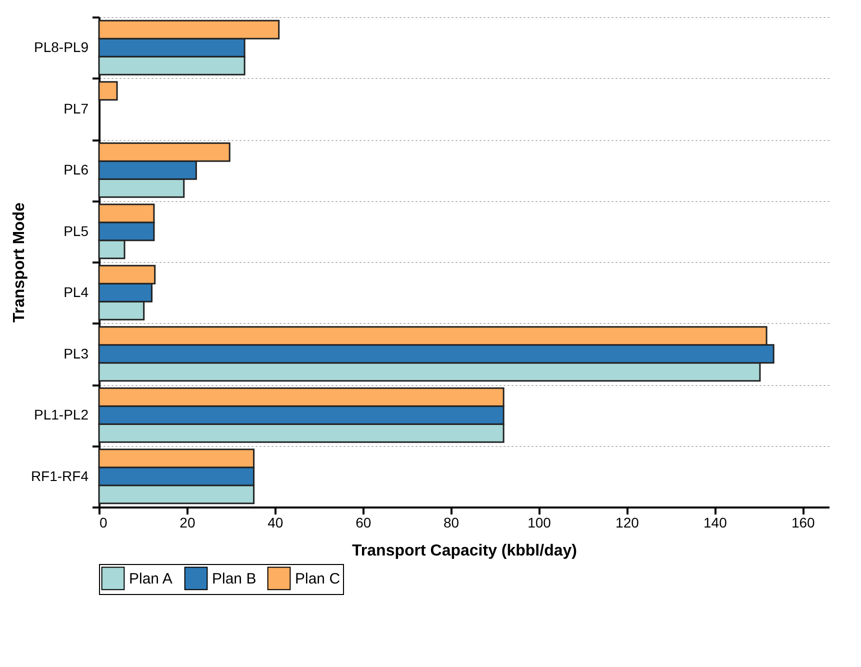 Image resolution: width=861 pixels, height=667 pixels. What do you see at coordinates (188, 522) in the screenshot?
I see `x-tick-label: 20` at bounding box center [188, 522].